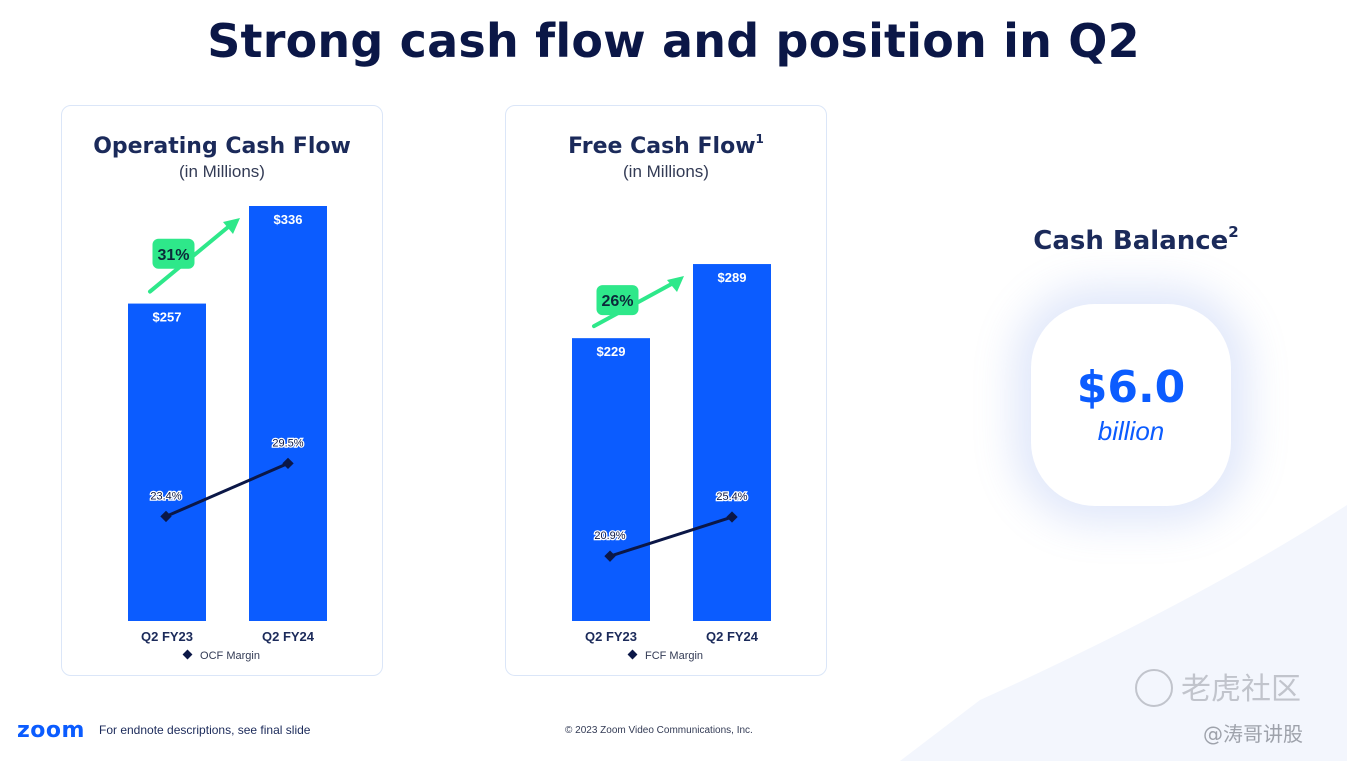  Describe the element at coordinates (287, 443) in the screenshot. I see `ocf-margin-label-1: 29.5%` at that location.